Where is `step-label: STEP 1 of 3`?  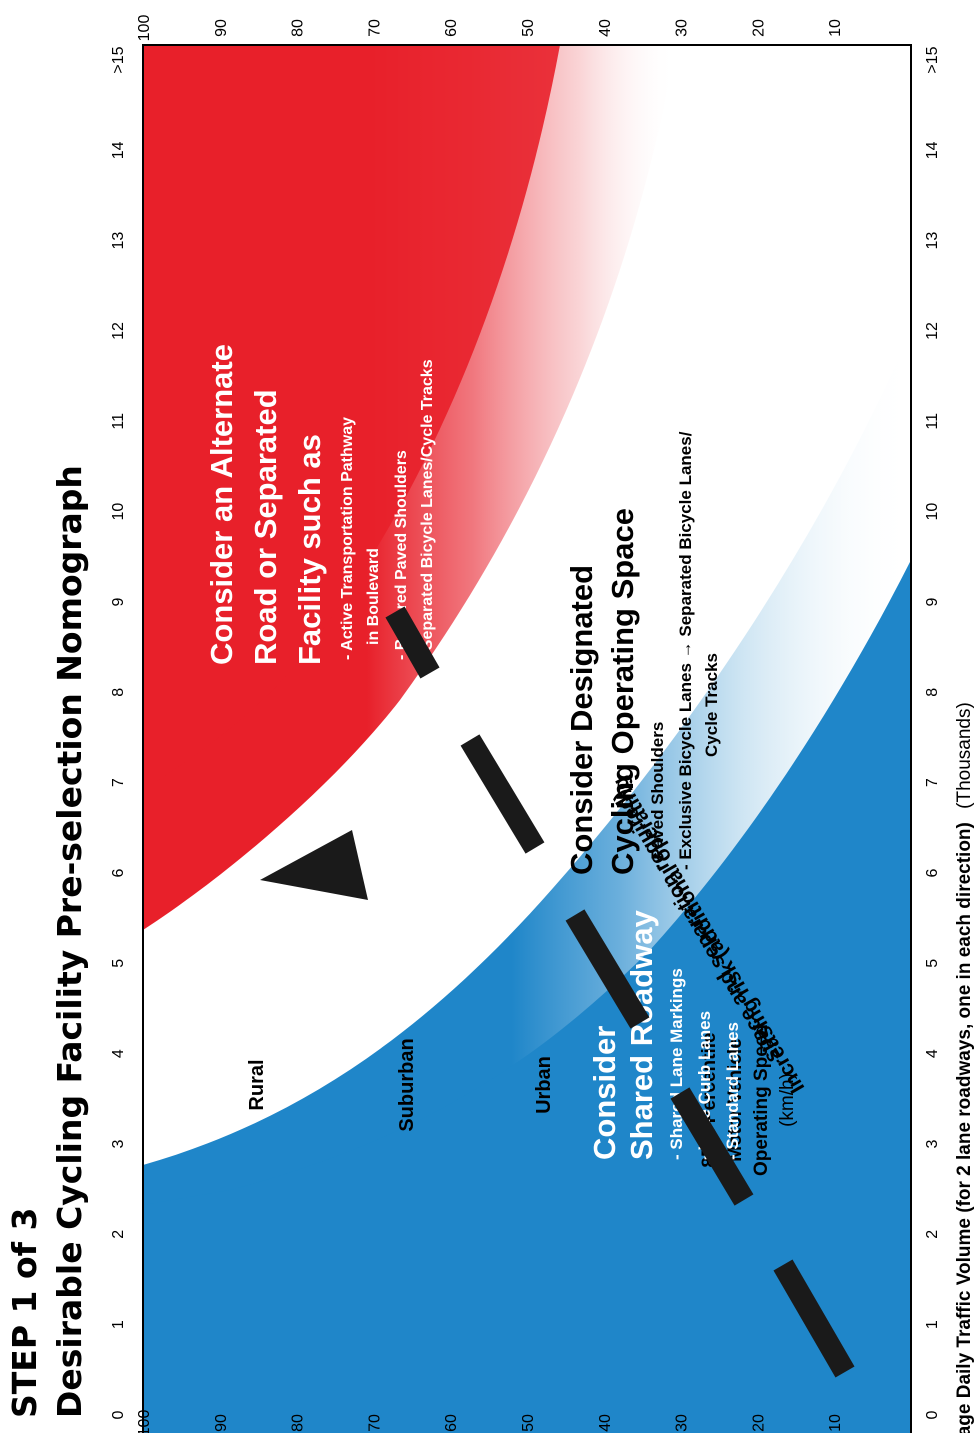
step-label: STEP 1 of 3 is located at coordinates (24, 1313).